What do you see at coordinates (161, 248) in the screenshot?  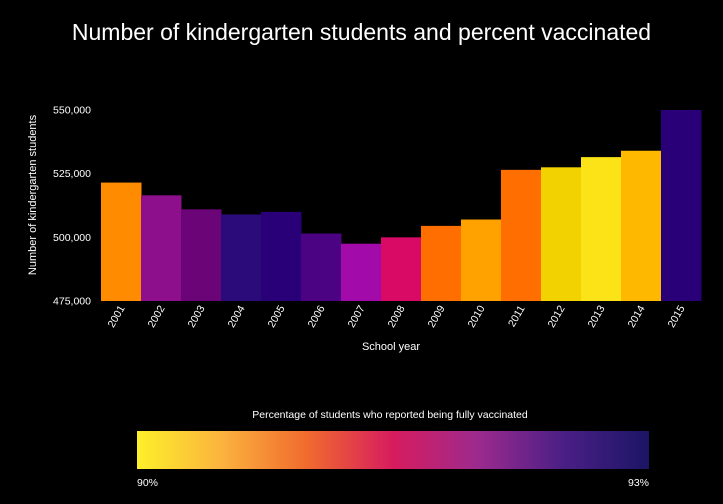 I see `bar-2002` at bounding box center [161, 248].